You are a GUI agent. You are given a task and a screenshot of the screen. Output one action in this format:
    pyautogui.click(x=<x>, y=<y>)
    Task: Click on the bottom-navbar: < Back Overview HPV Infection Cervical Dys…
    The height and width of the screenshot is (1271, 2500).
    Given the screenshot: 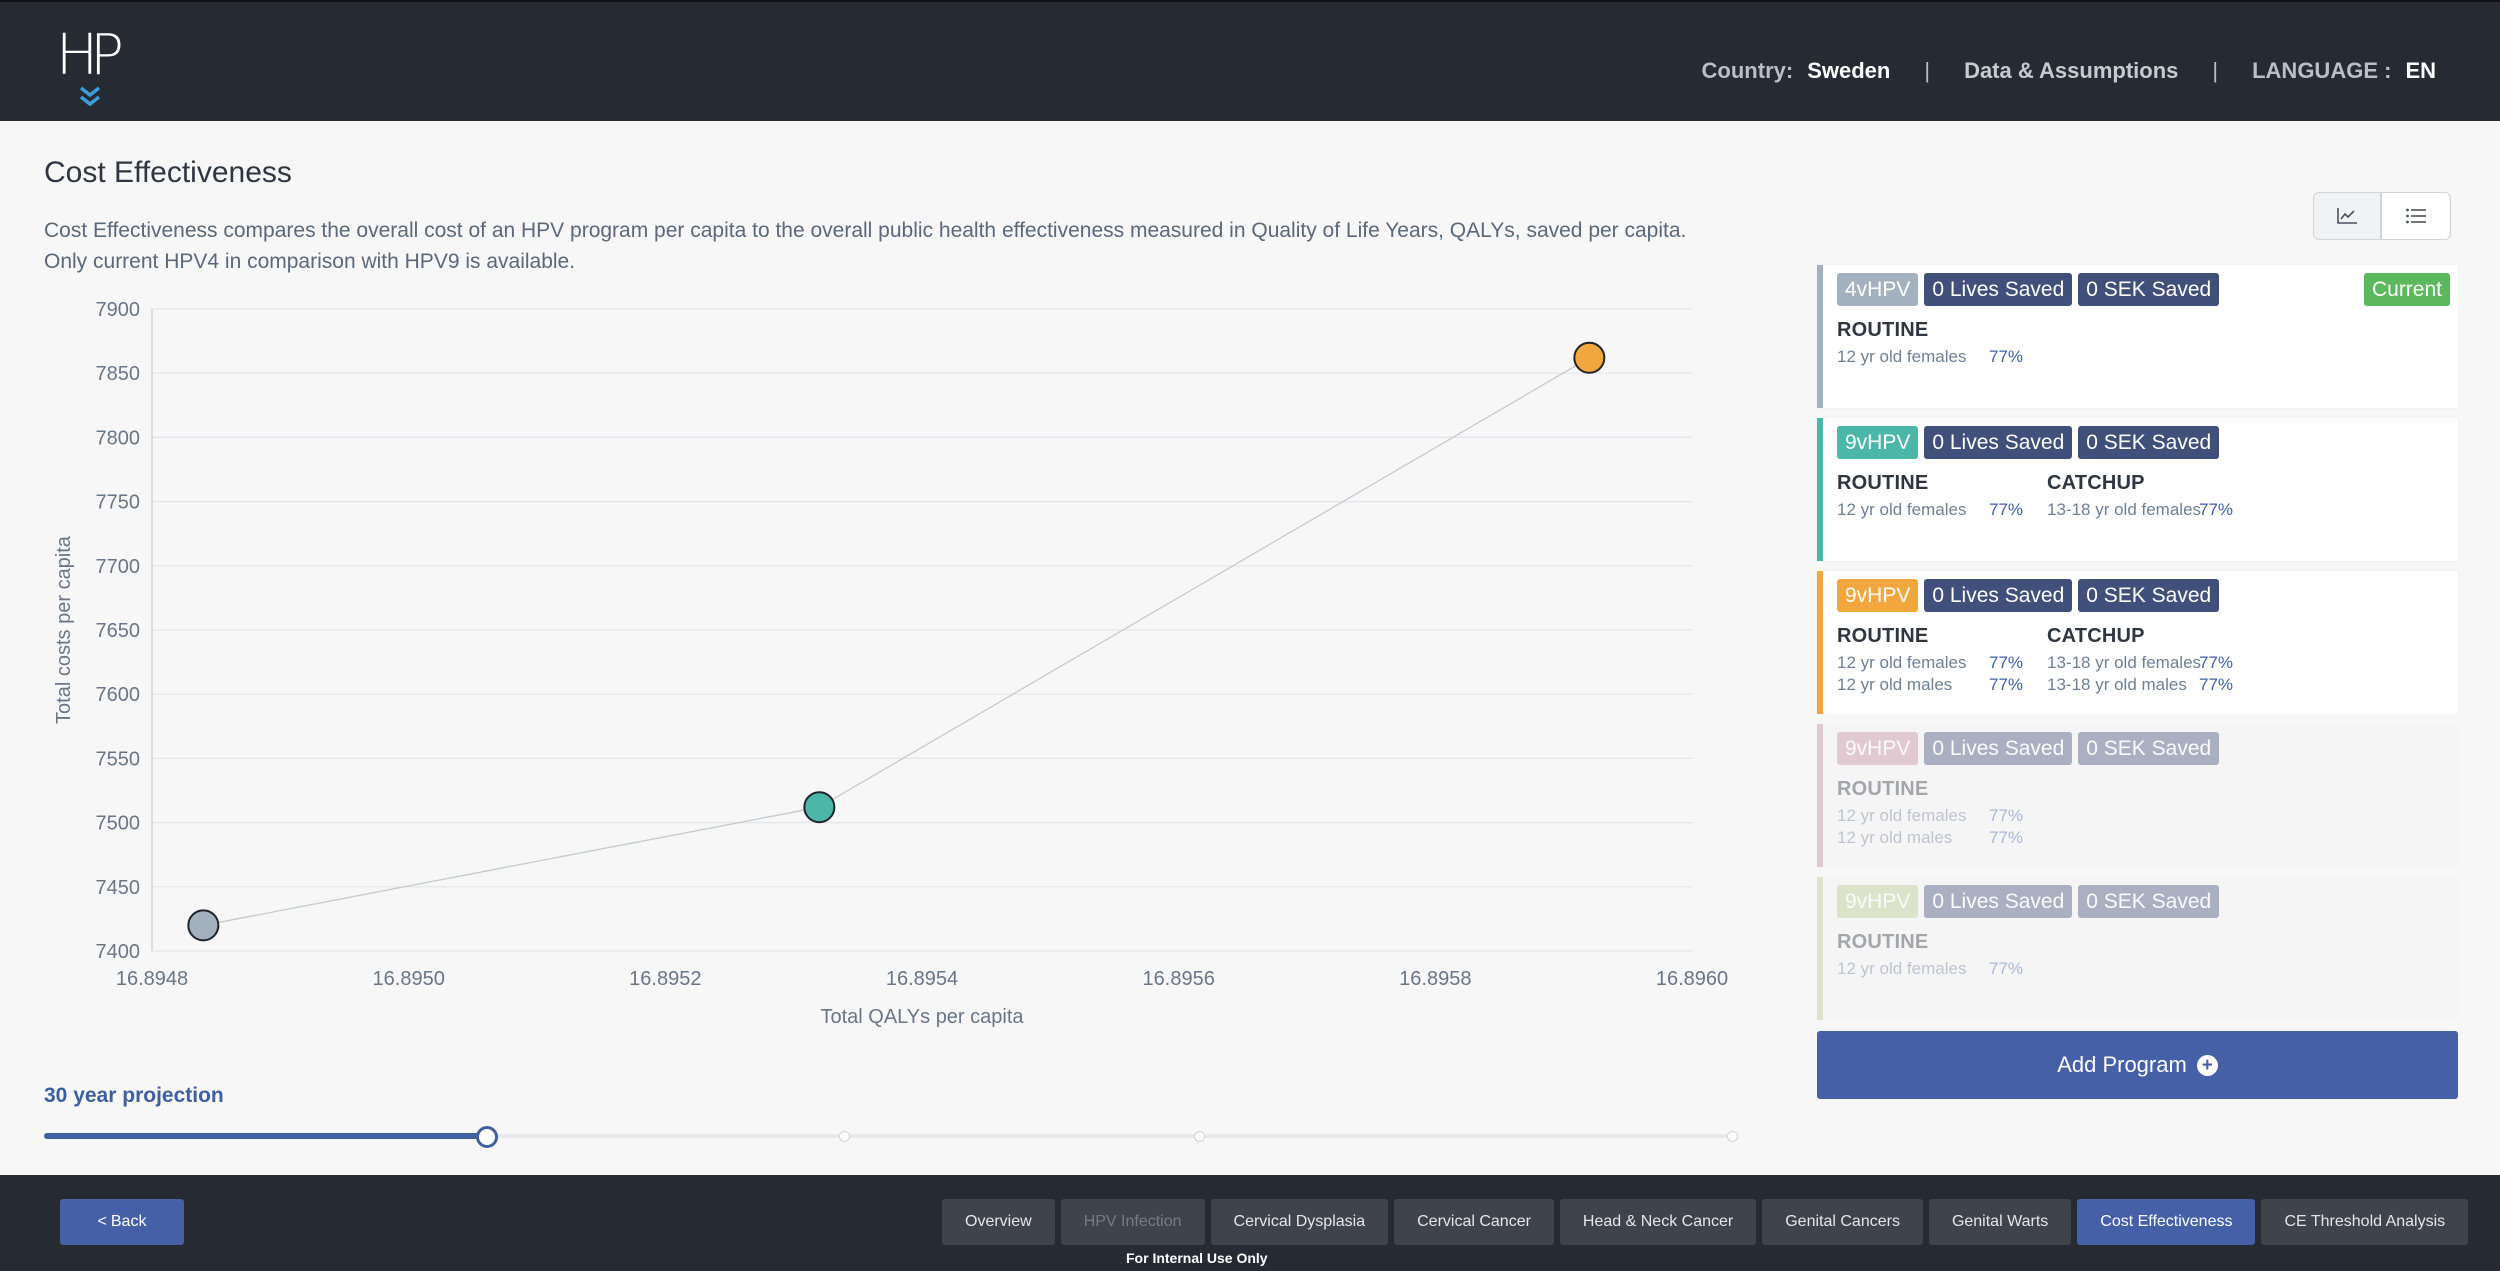 What is the action you would take?
    pyautogui.click(x=1250, y=1223)
    